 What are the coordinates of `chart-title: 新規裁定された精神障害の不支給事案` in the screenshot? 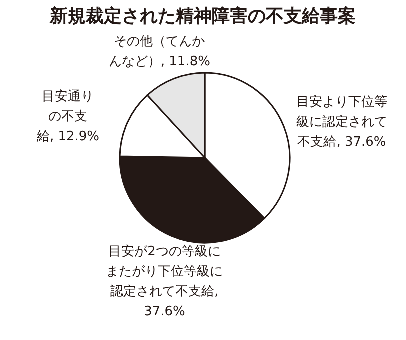 It's located at (202, 16).